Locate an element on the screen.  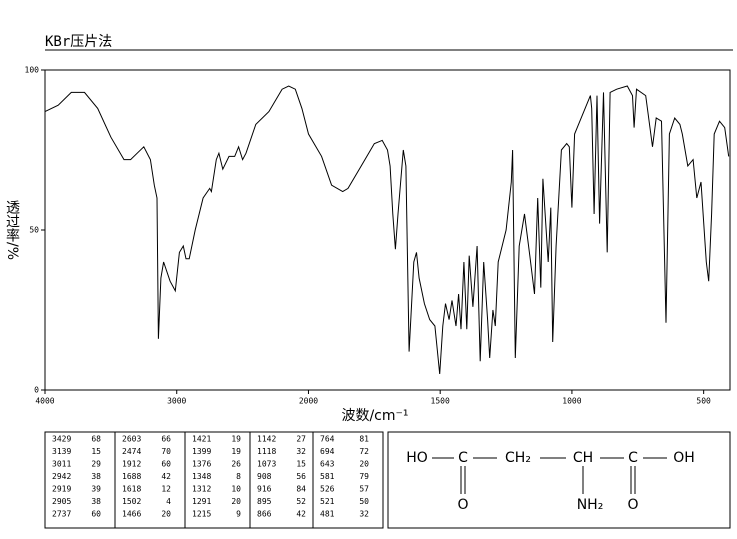
peak-wavenumber: 2905 is located at coordinates (61, 501).